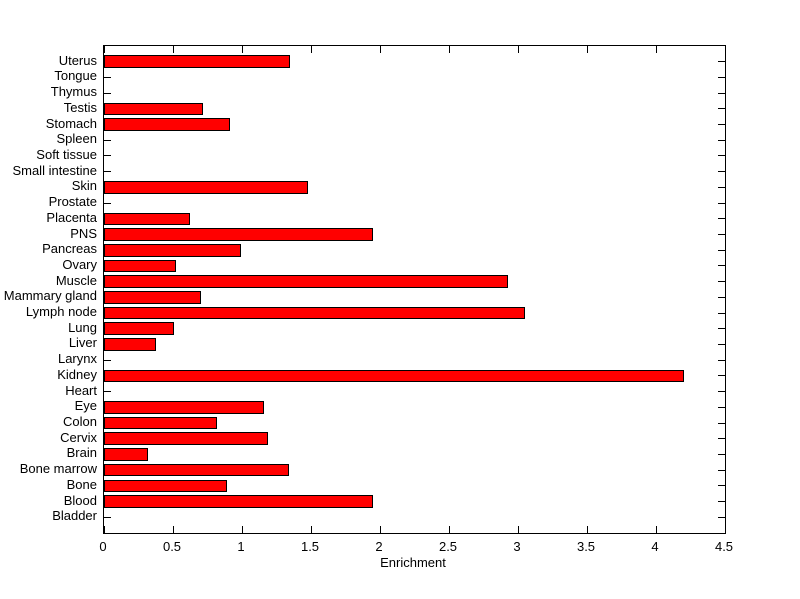 Image resolution: width=800 pixels, height=599 pixels. Describe the element at coordinates (310, 546) in the screenshot. I see `x-tick-label-1.5: 1.5` at that location.